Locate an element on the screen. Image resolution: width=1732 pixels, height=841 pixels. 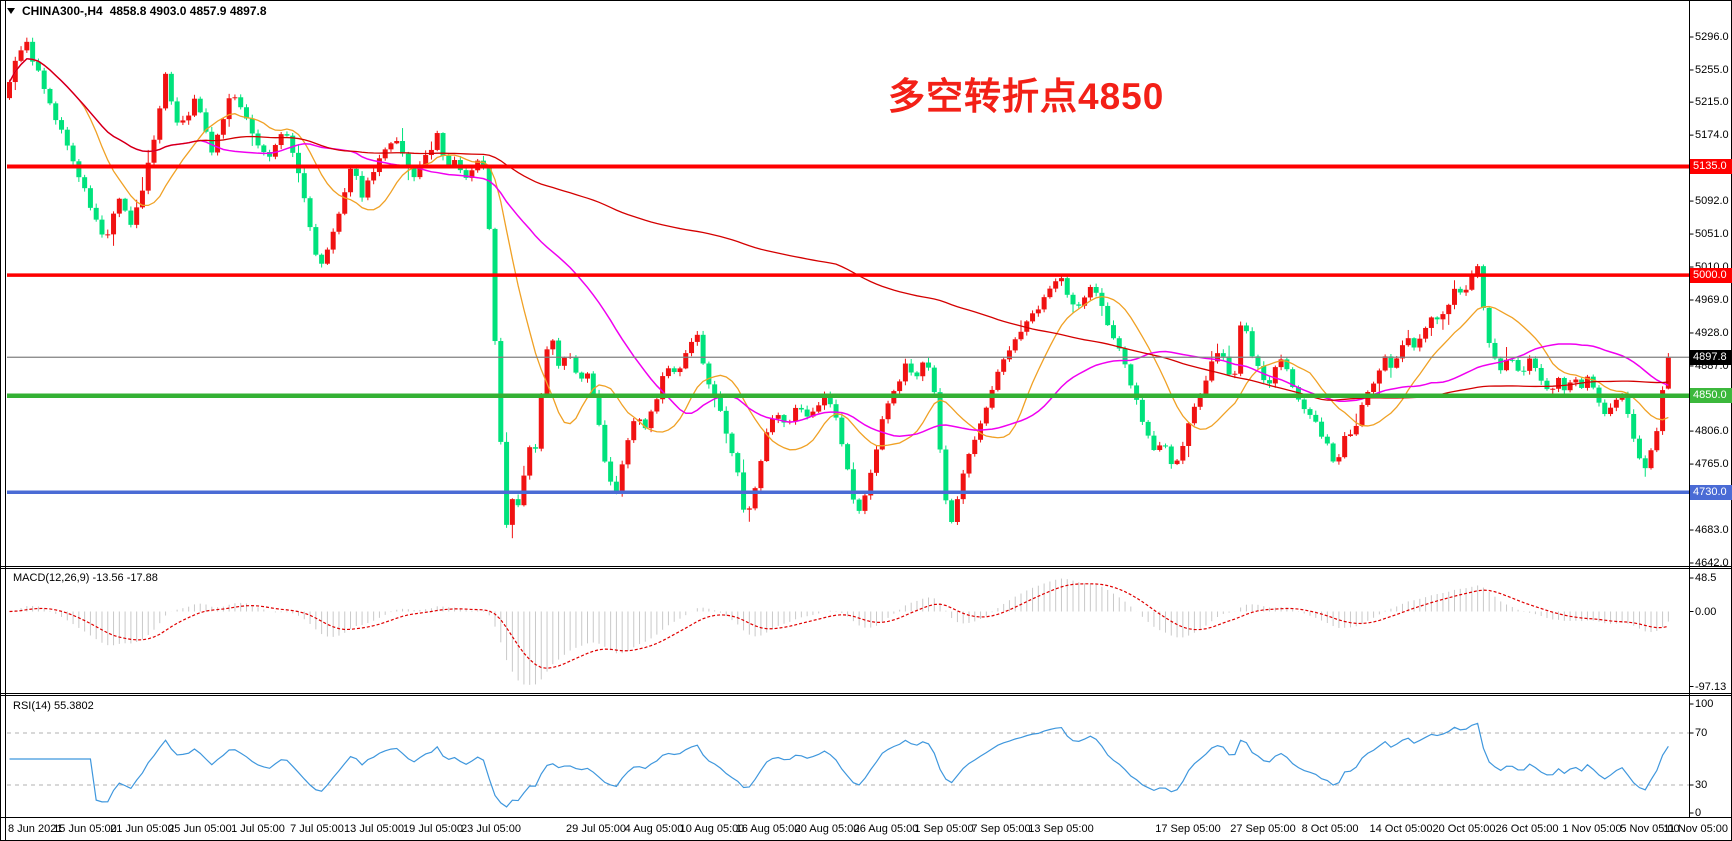
time-tick-label: 27 Sep 05:00 is located at coordinates (1263, 829).